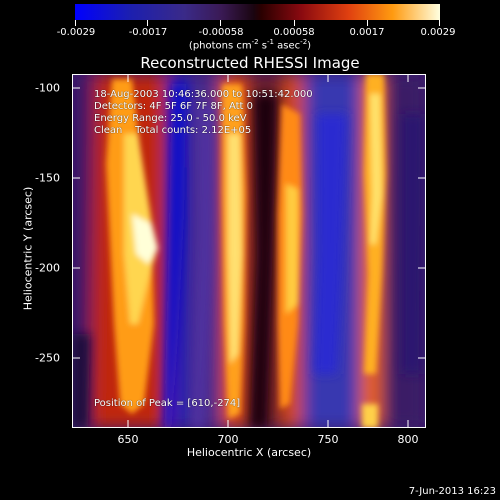 The image size is (500, 500). I want to click on x-tick-label: 750, so click(328, 439).